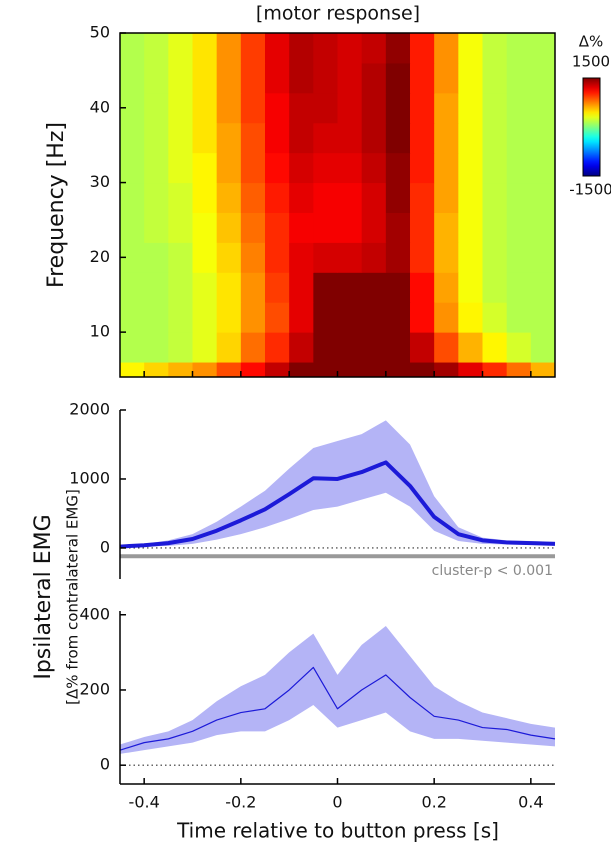  Describe the element at coordinates (337, 831) in the screenshot. I see `x-axis-label: Time relative to button press [s]` at that location.